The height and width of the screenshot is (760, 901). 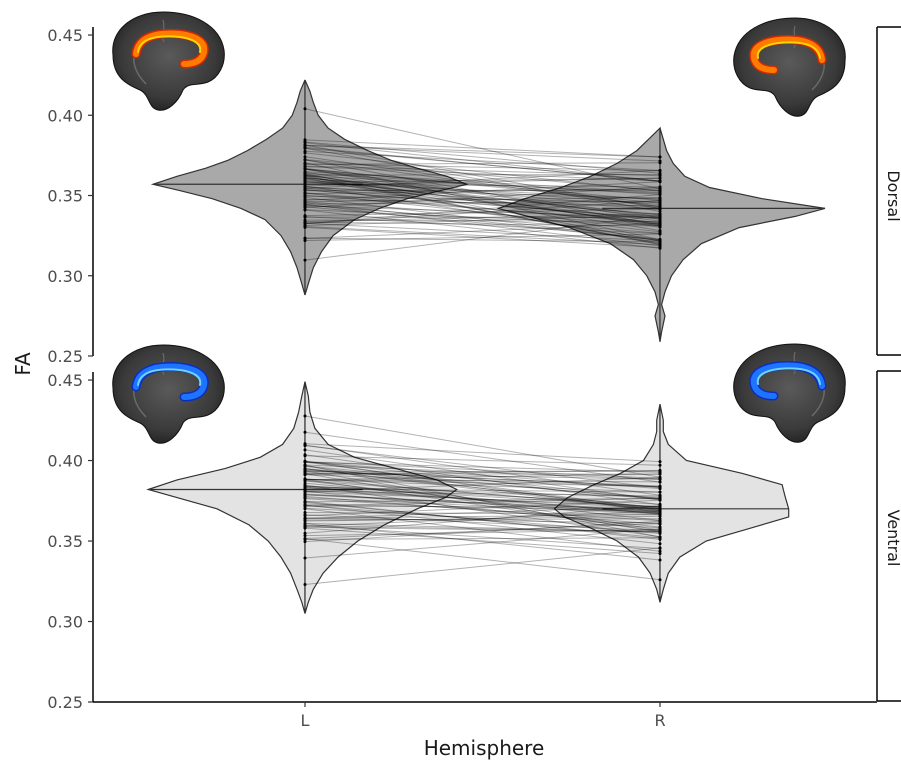 What do you see at coordinates (65, 461) in the screenshot?
I see `y-tick-label: 0.40` at bounding box center [65, 461].